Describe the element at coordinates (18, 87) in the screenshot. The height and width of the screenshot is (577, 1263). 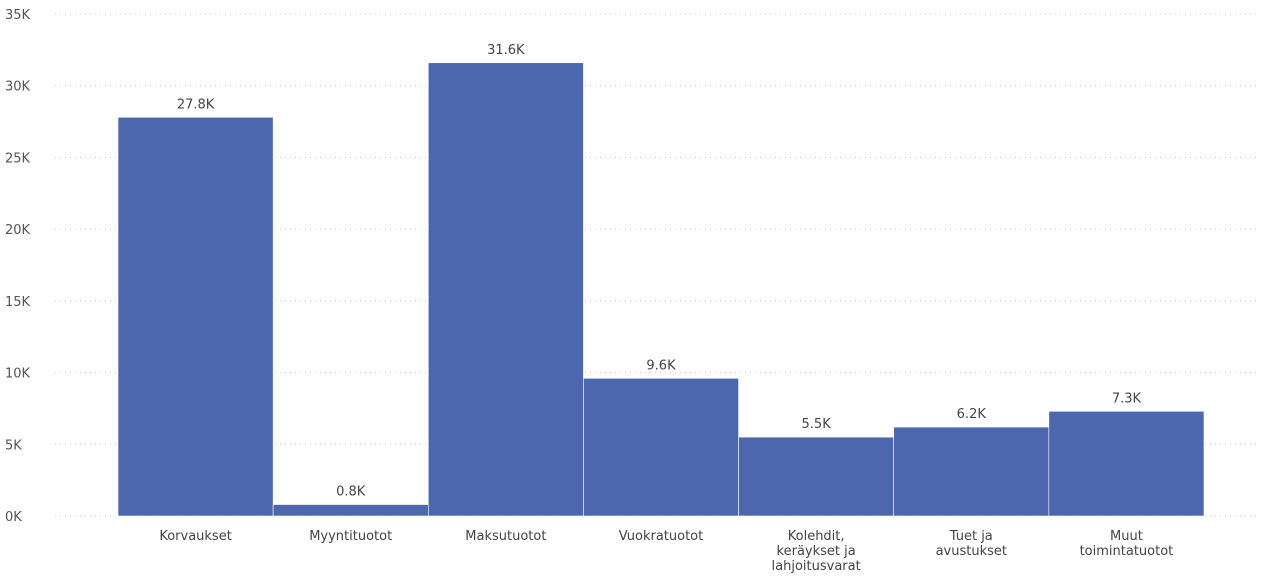
I see `y-tick-label: 30K` at that location.